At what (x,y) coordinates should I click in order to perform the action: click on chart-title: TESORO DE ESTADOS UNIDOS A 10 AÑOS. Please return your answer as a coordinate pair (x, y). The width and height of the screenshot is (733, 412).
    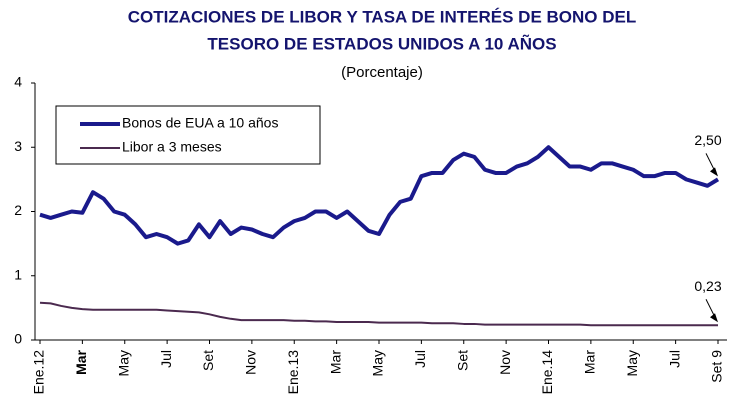
    Looking at the image, I should click on (381, 43).